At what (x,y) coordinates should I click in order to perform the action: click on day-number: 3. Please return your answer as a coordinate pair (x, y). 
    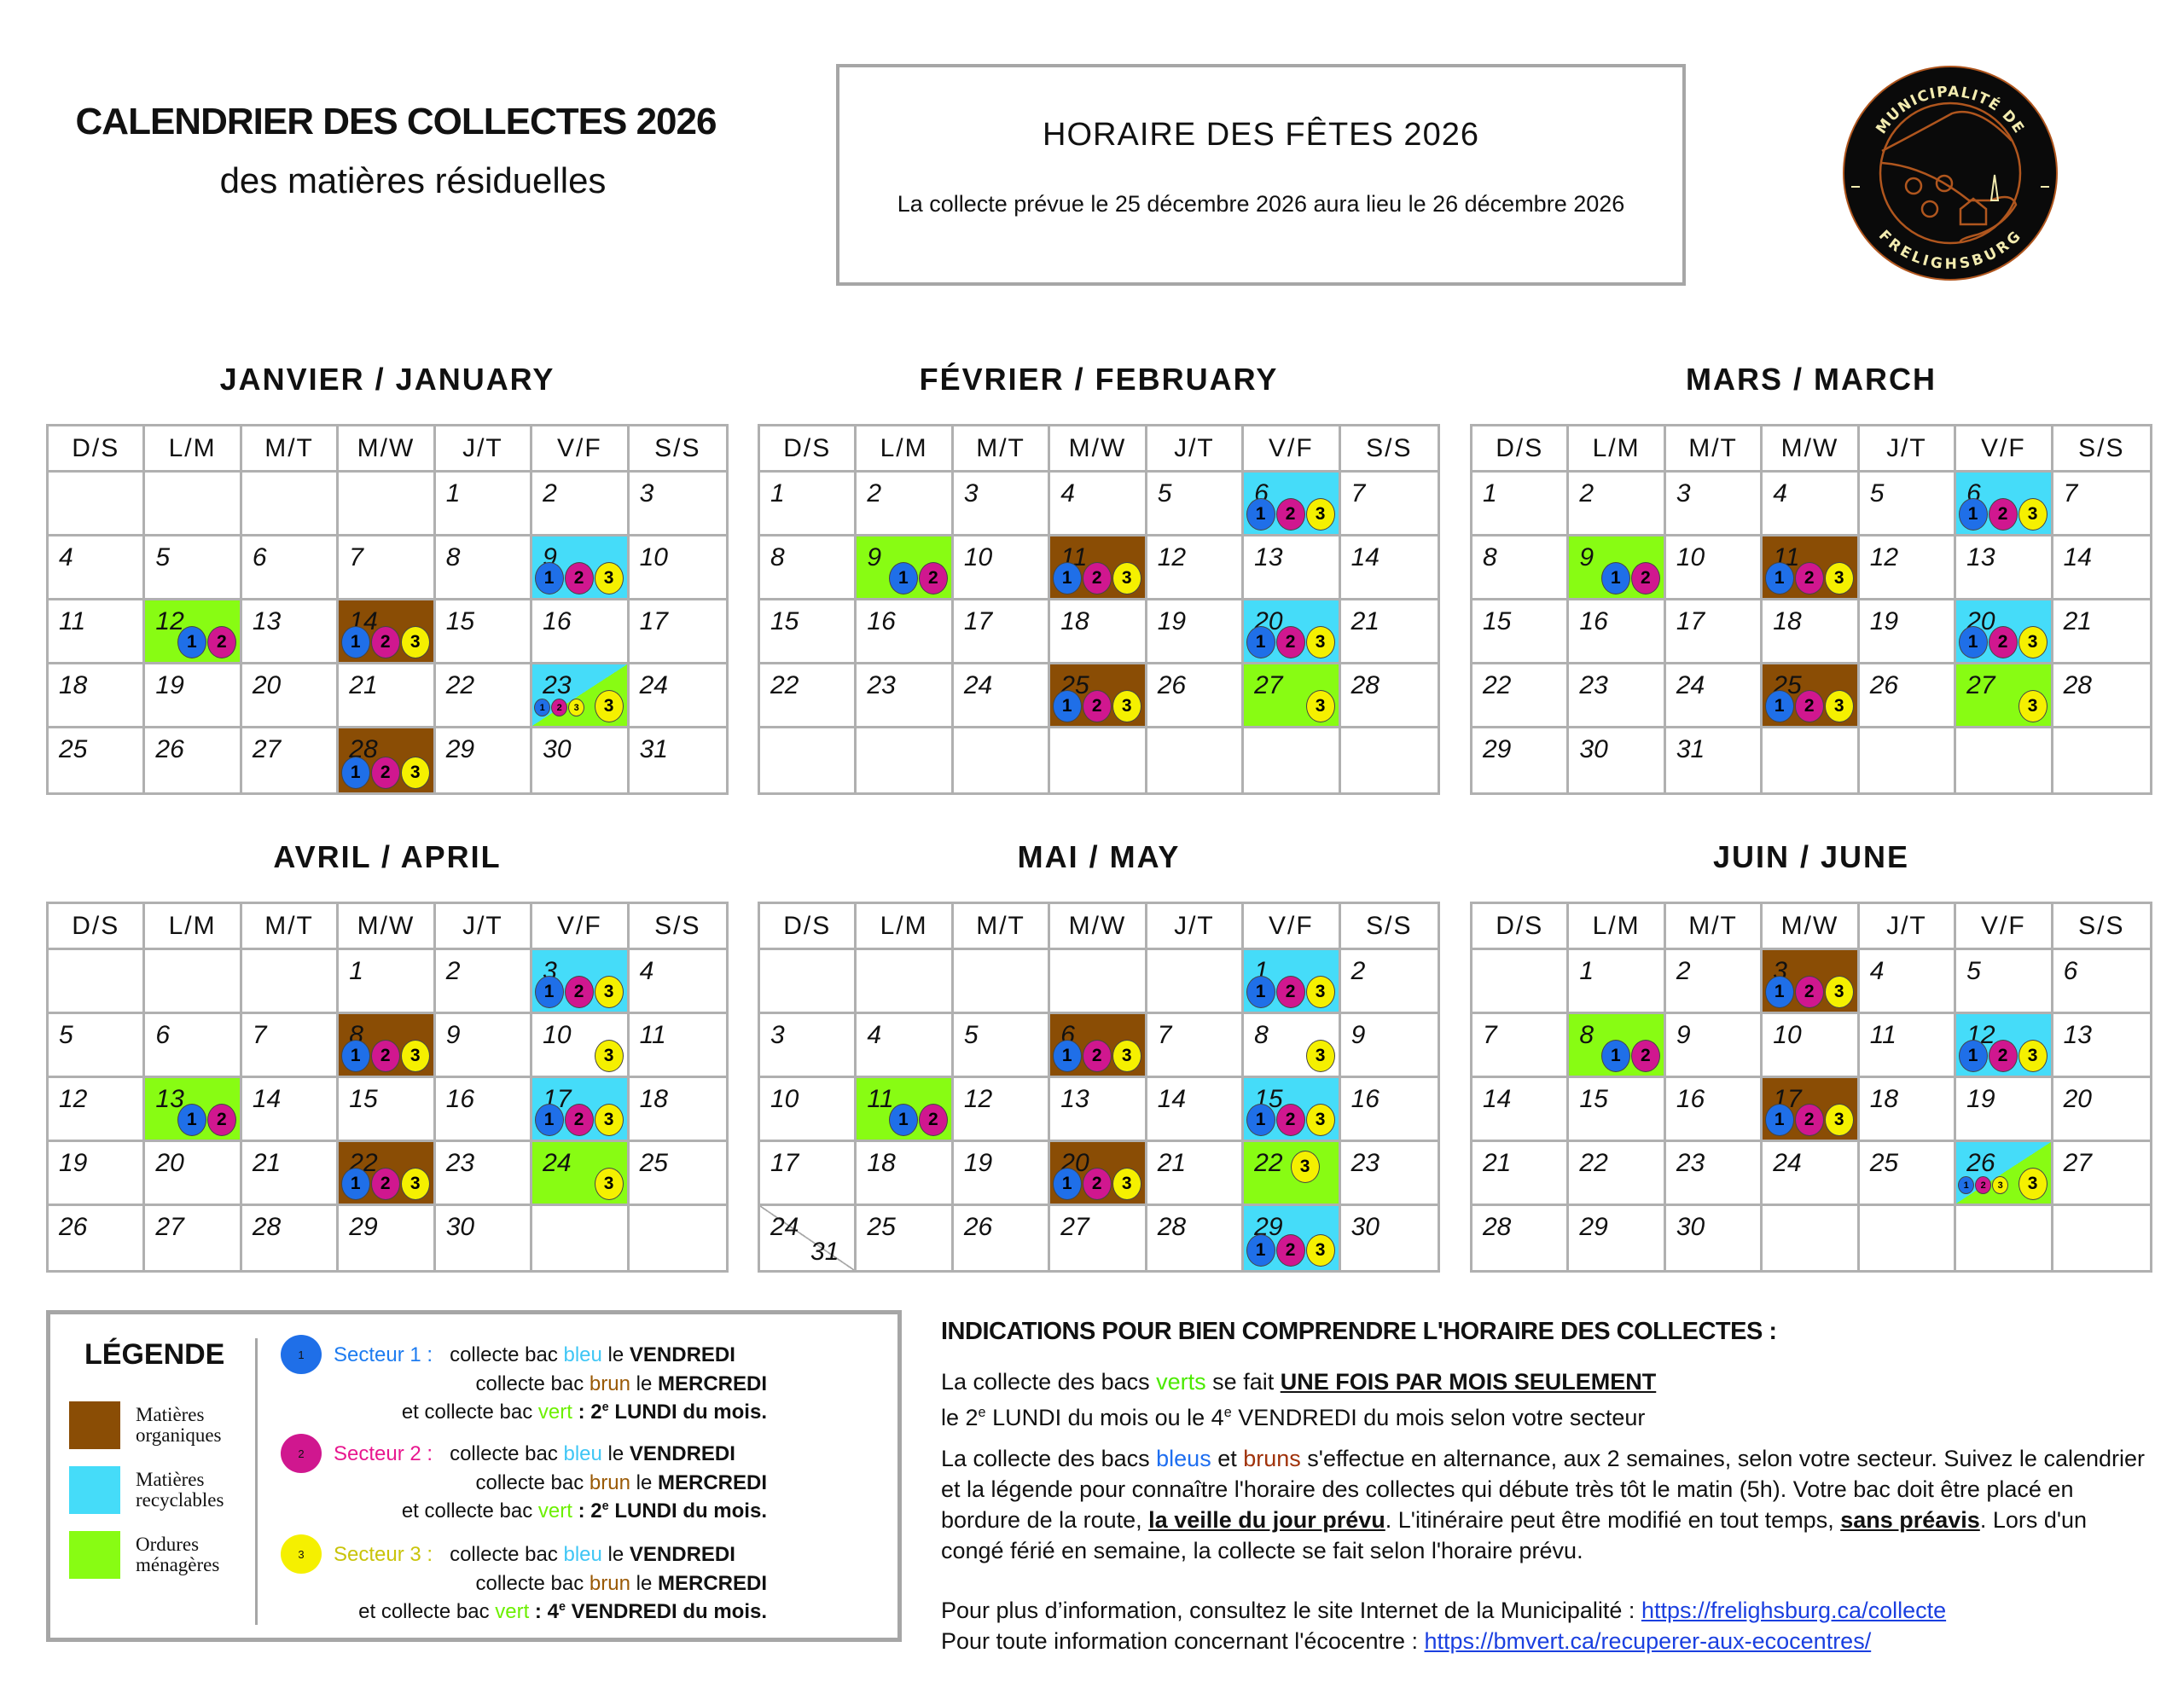
    Looking at the image, I should click on (778, 1035).